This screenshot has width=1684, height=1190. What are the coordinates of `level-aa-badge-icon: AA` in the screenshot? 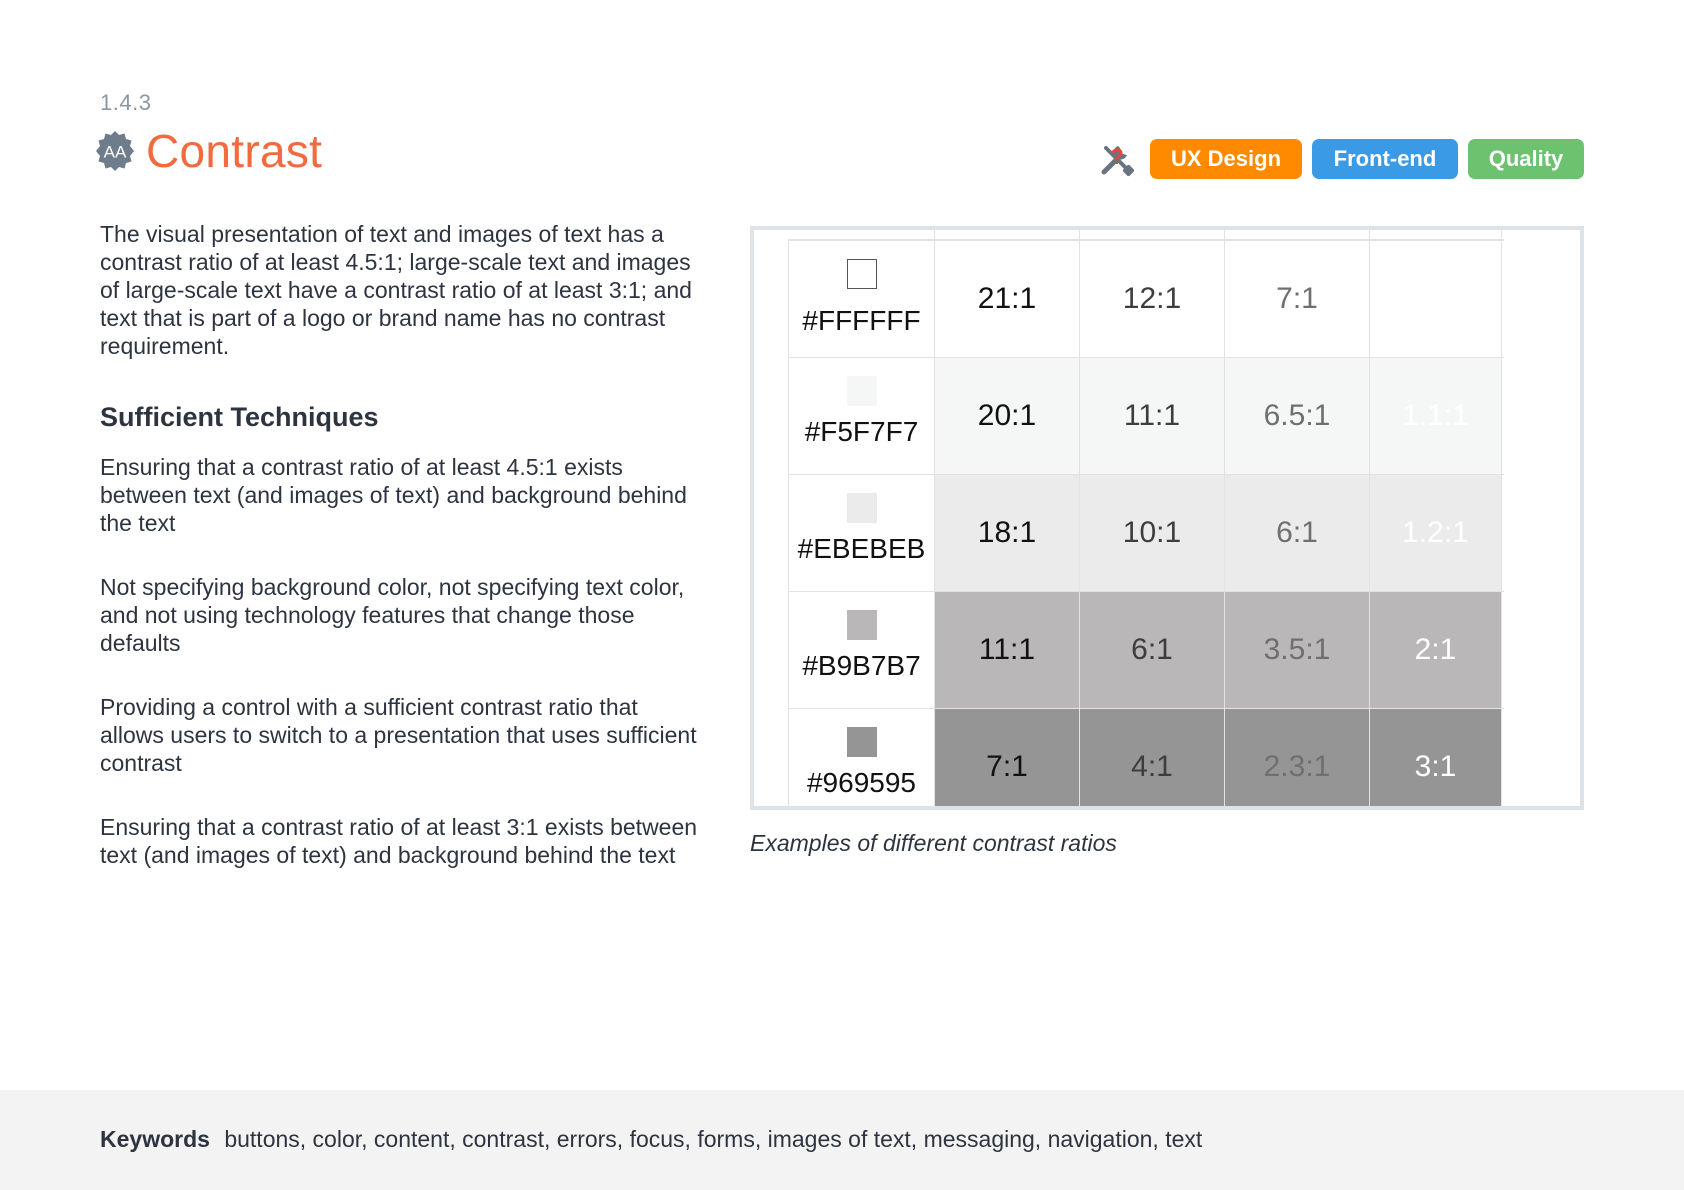 It's located at (115, 151).